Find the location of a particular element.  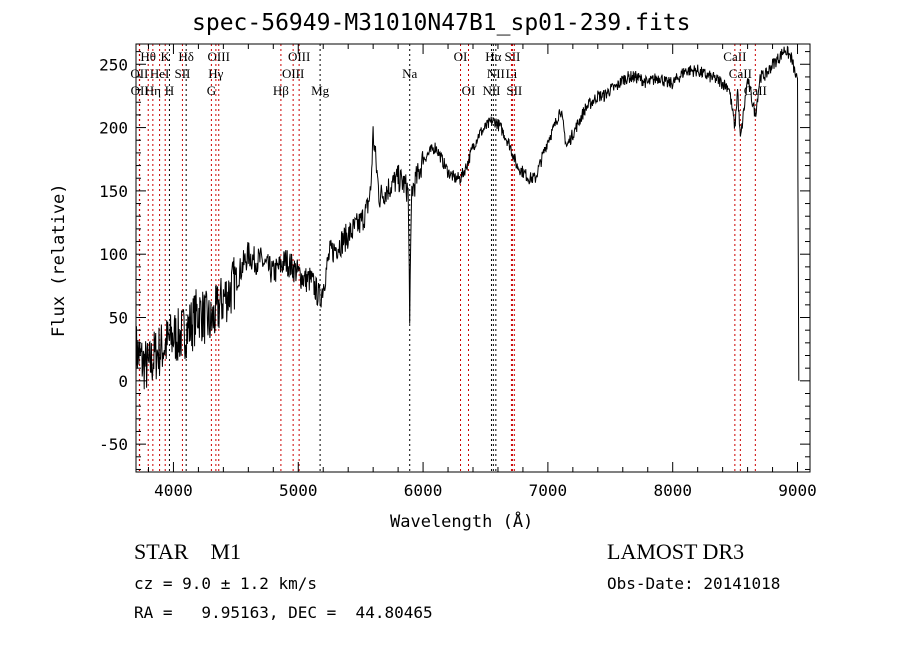

x-tick-label: 7000 is located at coordinates (548, 490).